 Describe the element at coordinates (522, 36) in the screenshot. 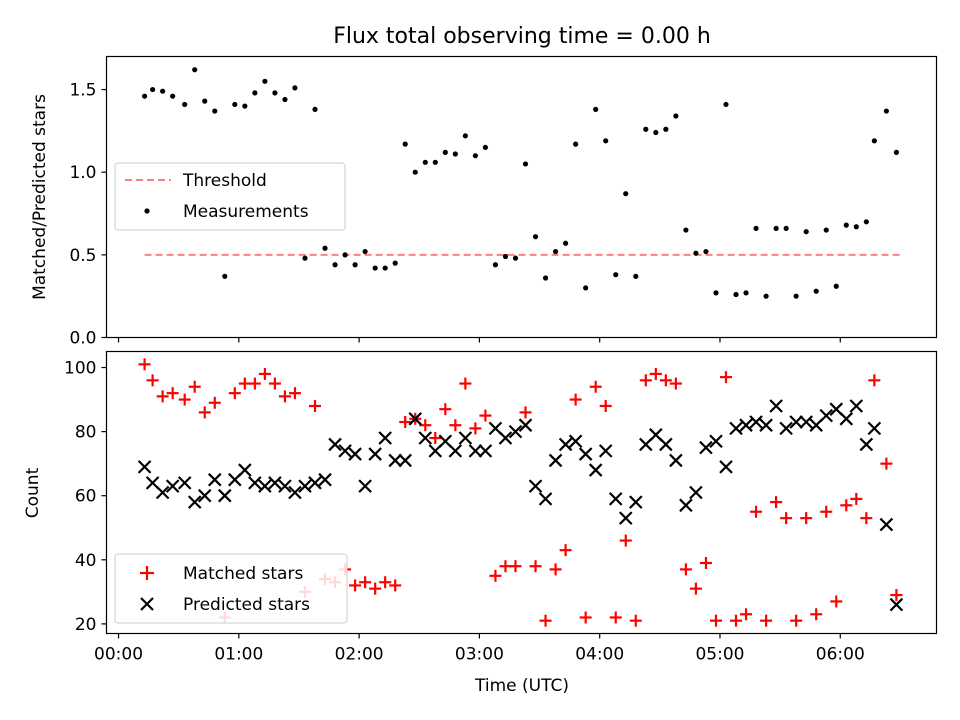

I see `top-chart-title: Flux total observing time = 0.00 h` at that location.